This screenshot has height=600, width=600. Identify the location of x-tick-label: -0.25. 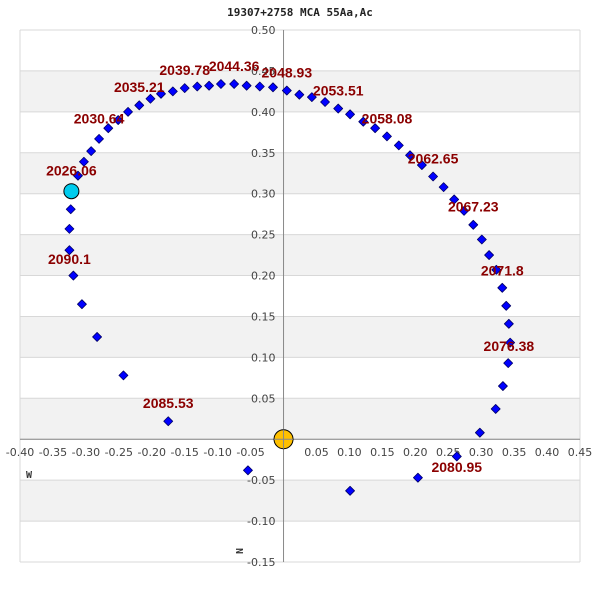
(119, 452).